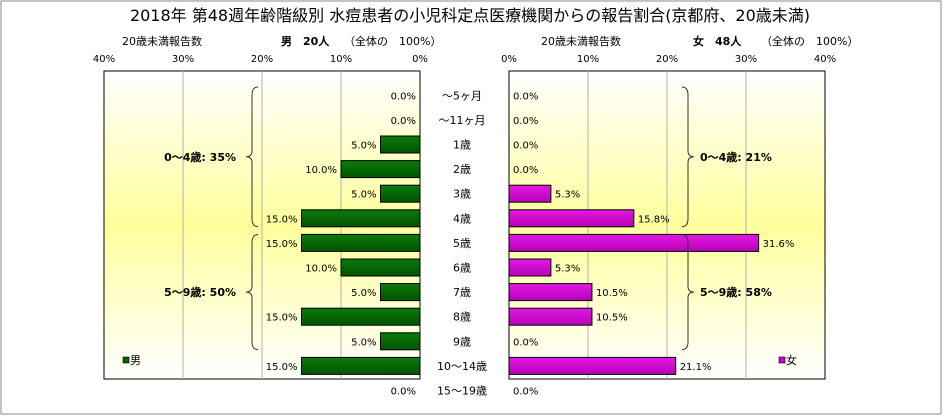 This screenshot has height=417, width=944. Describe the element at coordinates (462, 95) in the screenshot. I see `category-label: ～5ヶ月` at that location.